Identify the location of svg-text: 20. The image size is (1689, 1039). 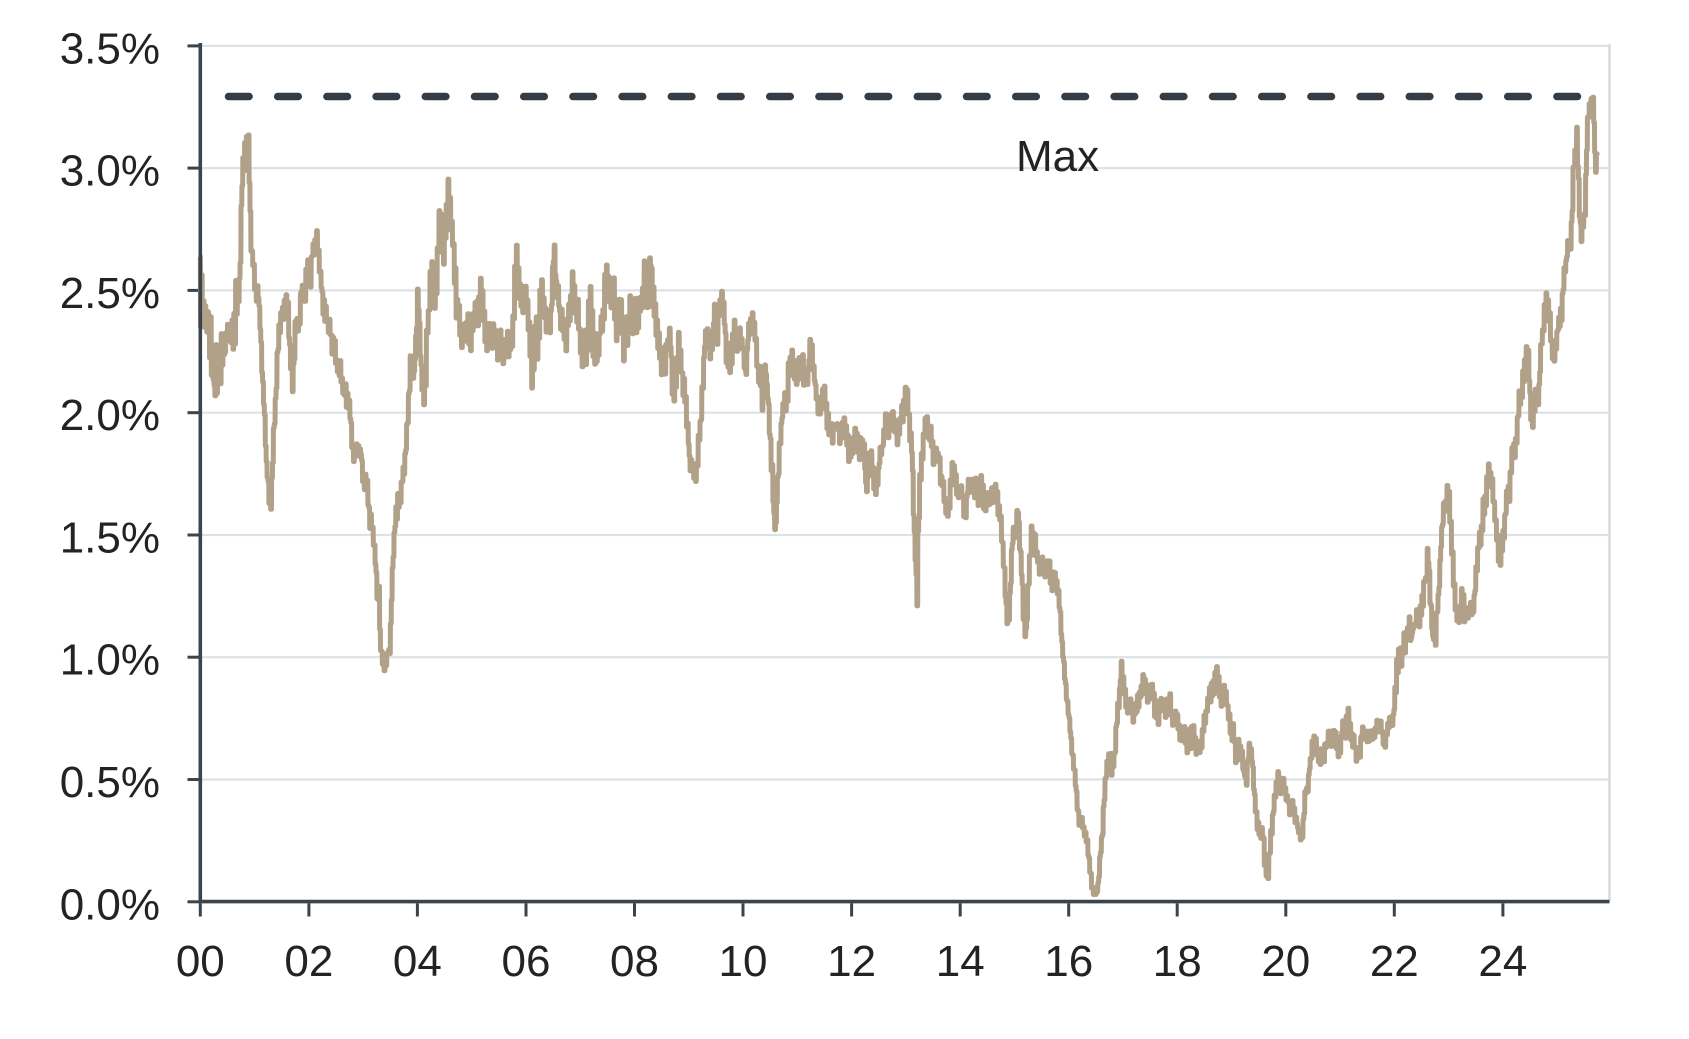
(1285, 961).